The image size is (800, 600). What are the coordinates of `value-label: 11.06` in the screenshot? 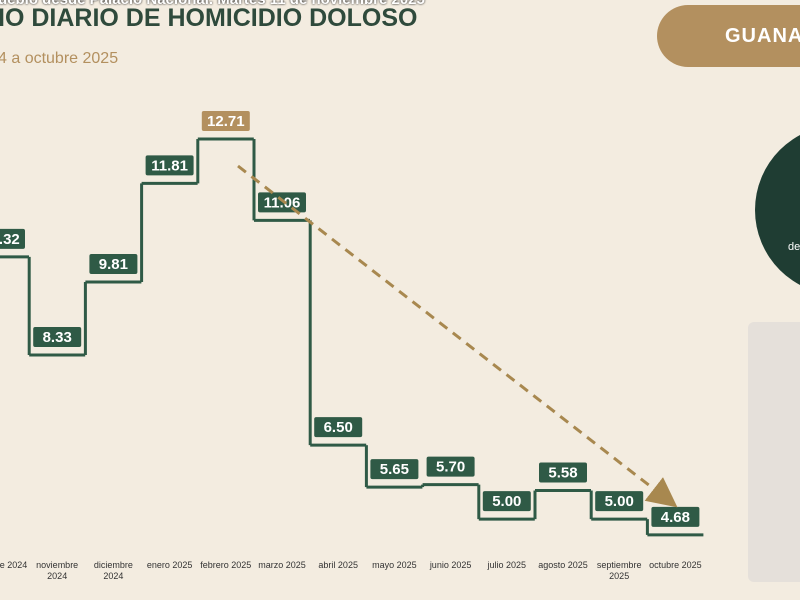 It's located at (282, 202).